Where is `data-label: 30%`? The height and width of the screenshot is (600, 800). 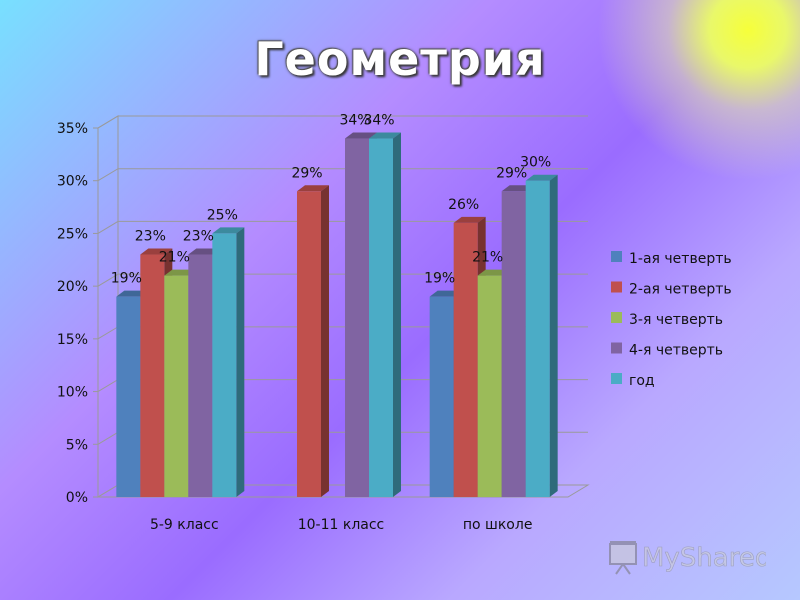 data-label: 30% is located at coordinates (535, 163).